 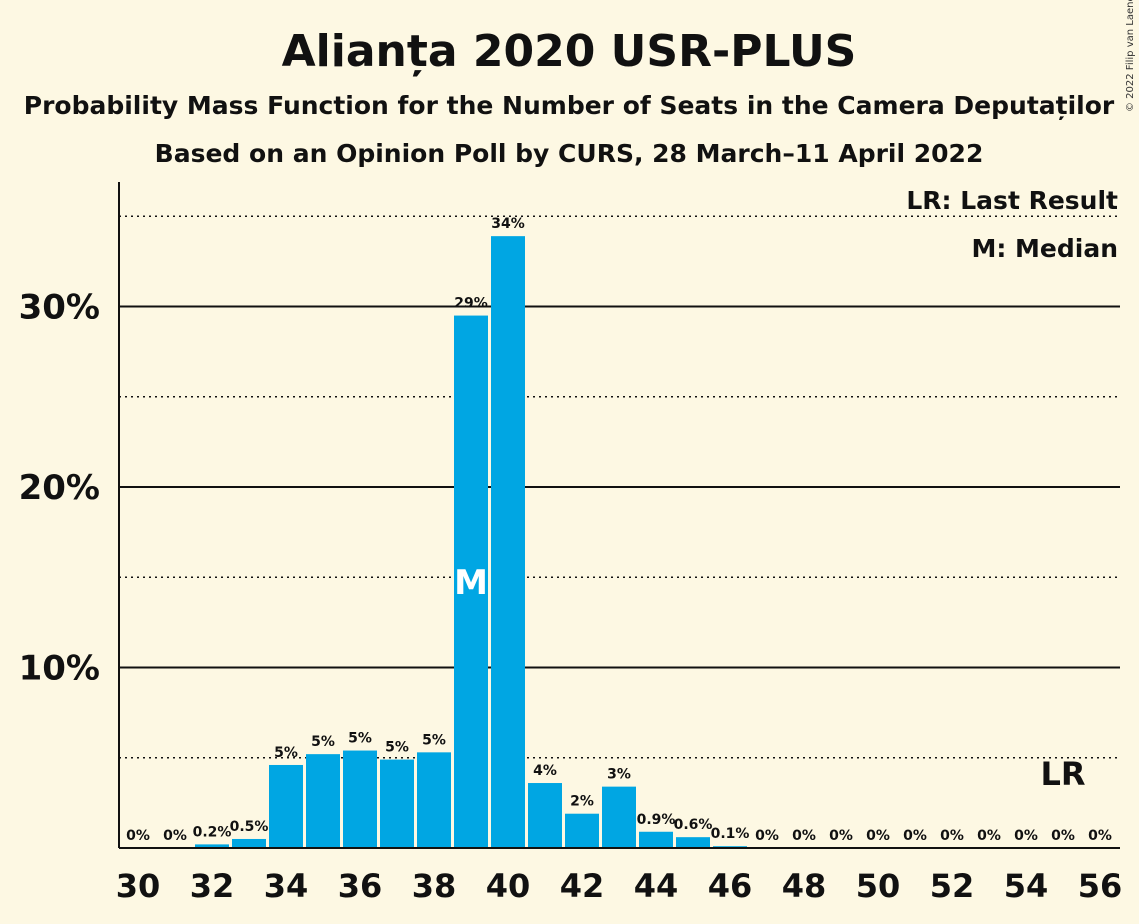 I want to click on x-tick-label: 44, so click(x=656, y=886).